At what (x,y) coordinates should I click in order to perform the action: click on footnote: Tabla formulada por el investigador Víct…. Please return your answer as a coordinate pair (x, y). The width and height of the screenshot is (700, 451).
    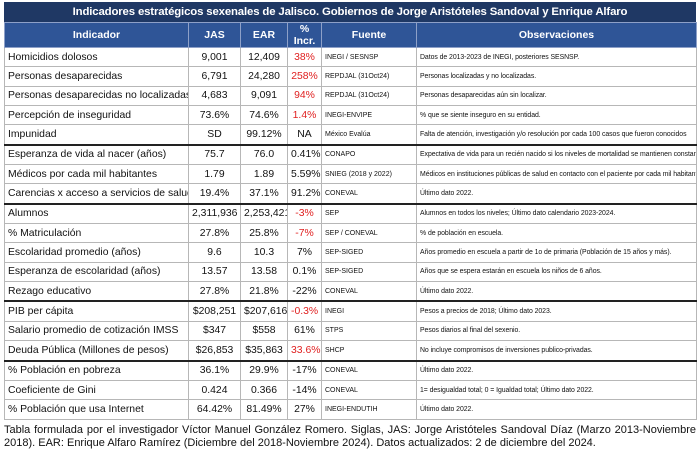
    Looking at the image, I should click on (350, 436).